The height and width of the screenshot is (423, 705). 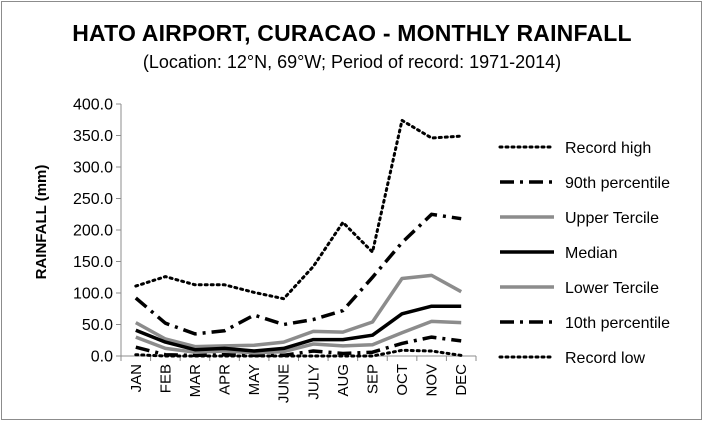 What do you see at coordinates (93, 231) in the screenshot?
I see `y-tick-label: 200.0` at bounding box center [93, 231].